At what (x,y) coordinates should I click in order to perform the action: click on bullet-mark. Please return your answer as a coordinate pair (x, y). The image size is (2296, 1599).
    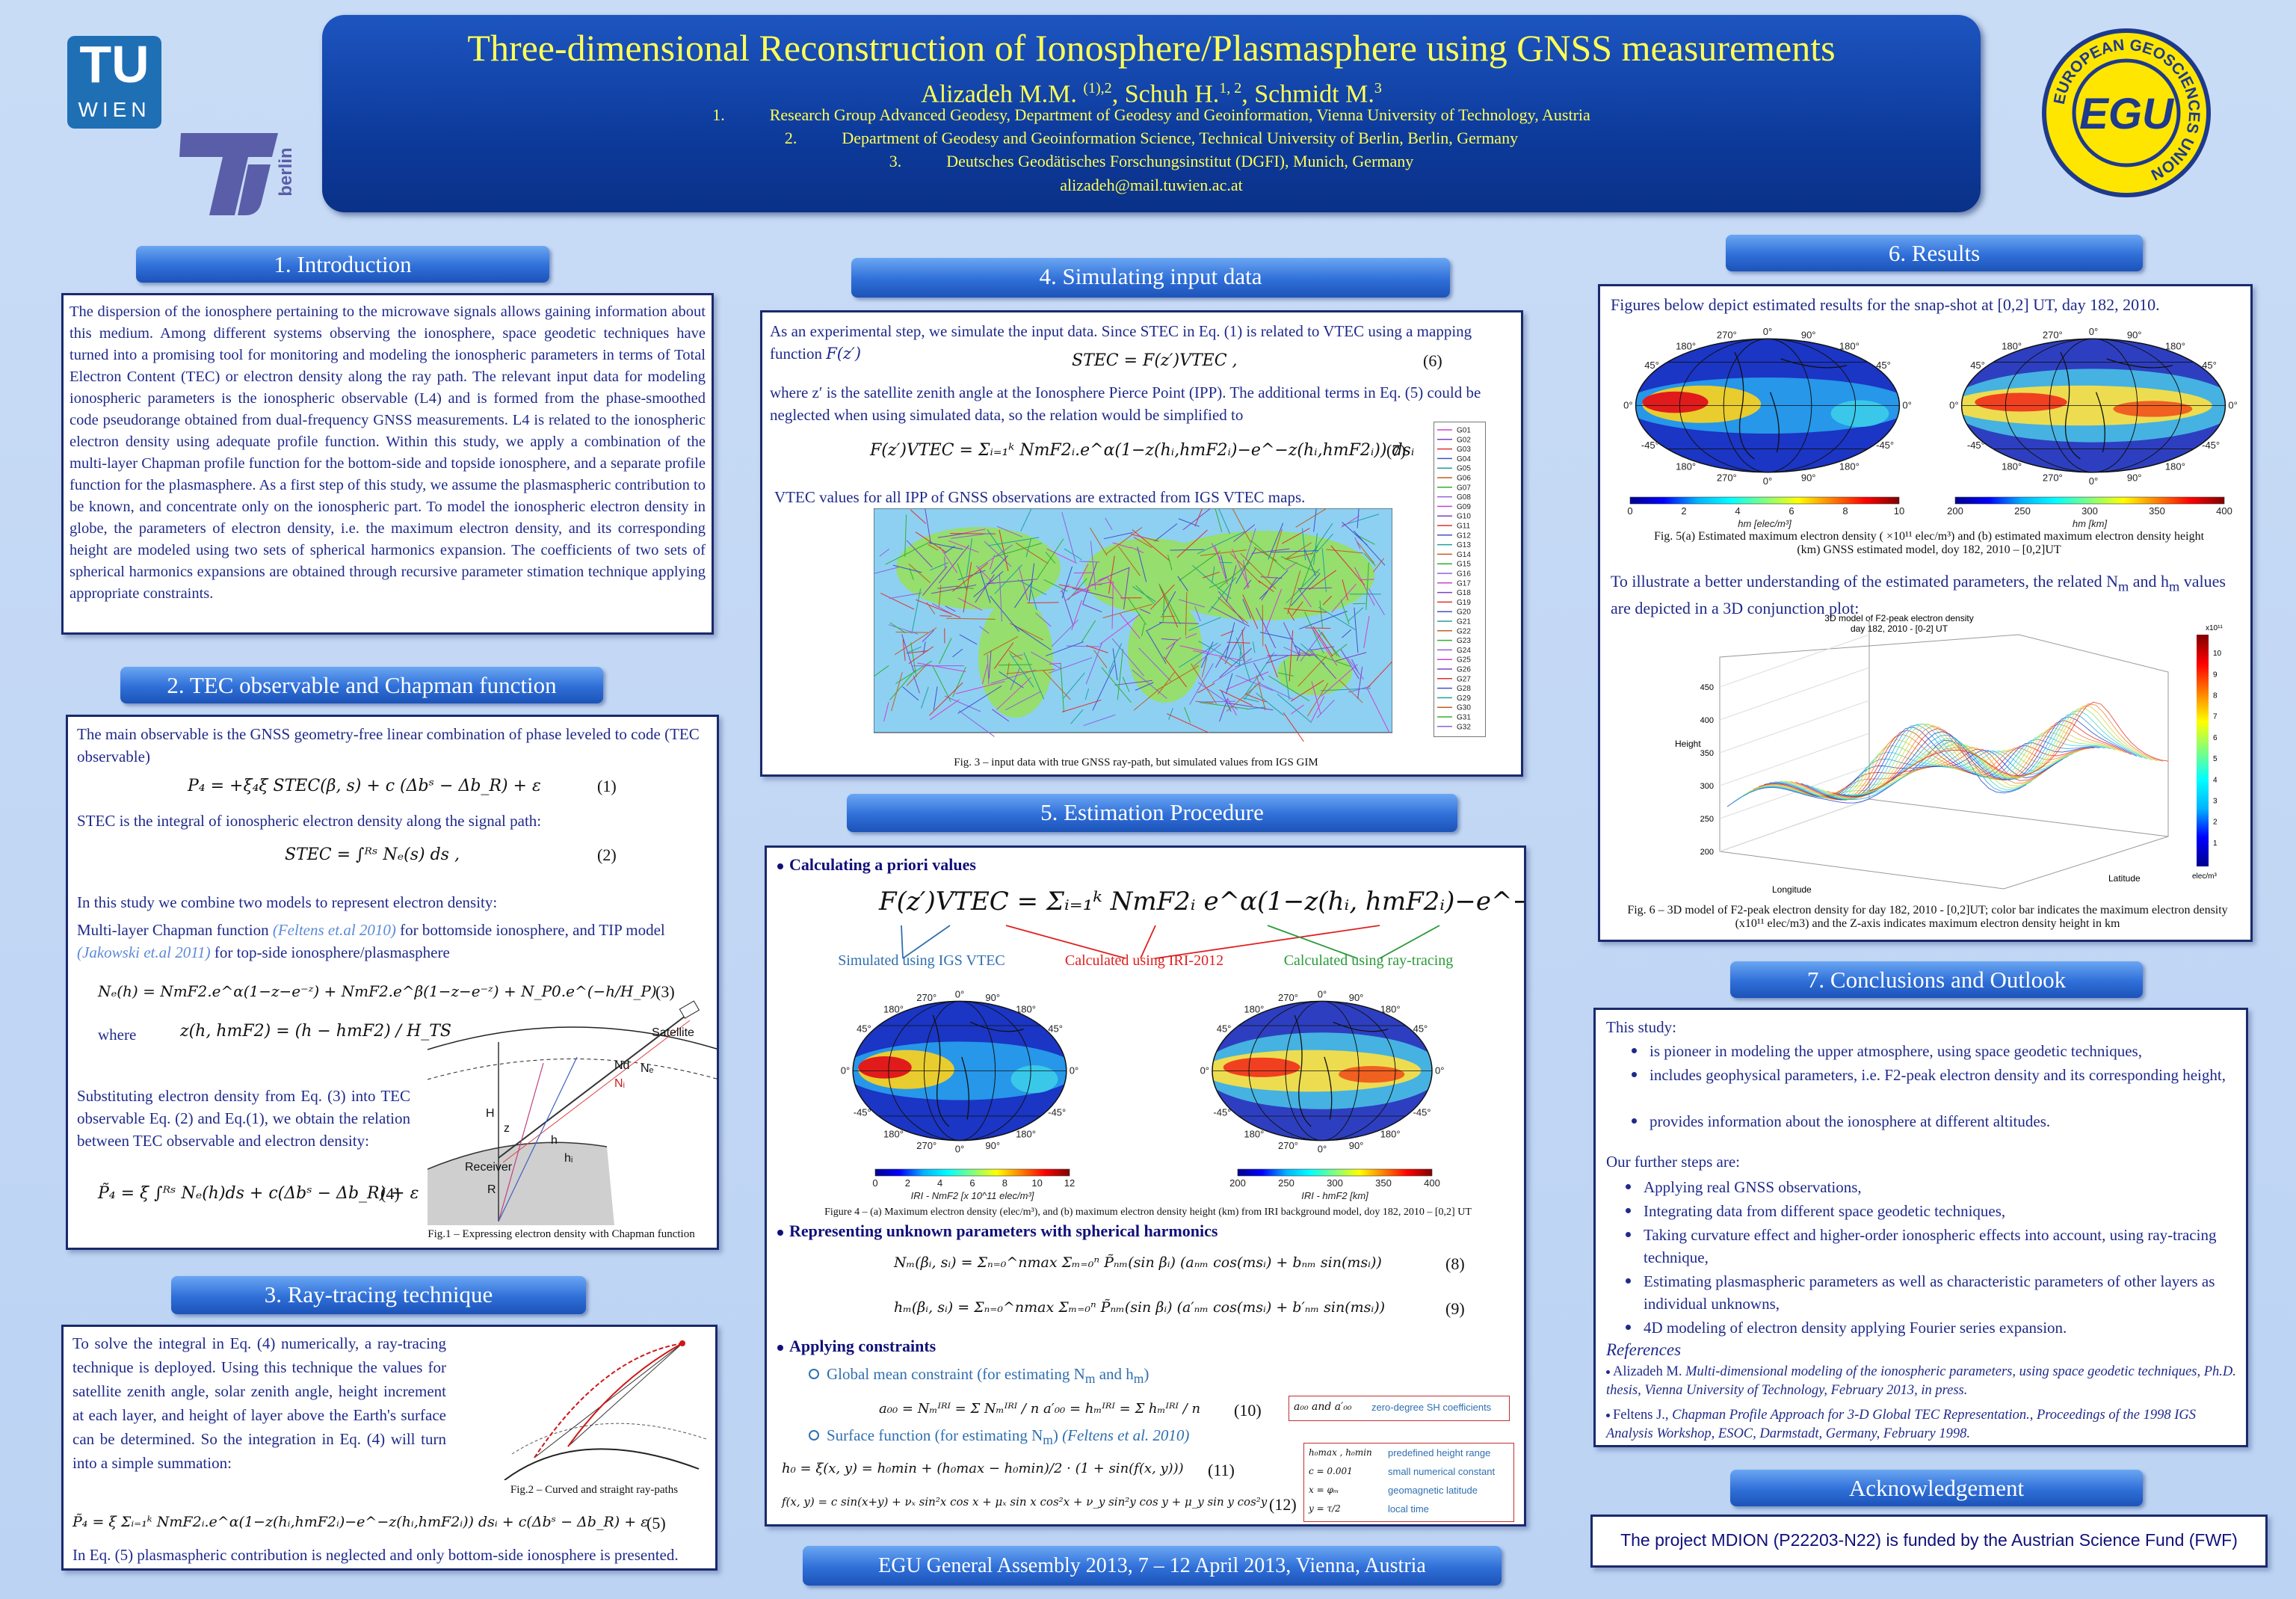
    Looking at the image, I should click on (1628, 1234).